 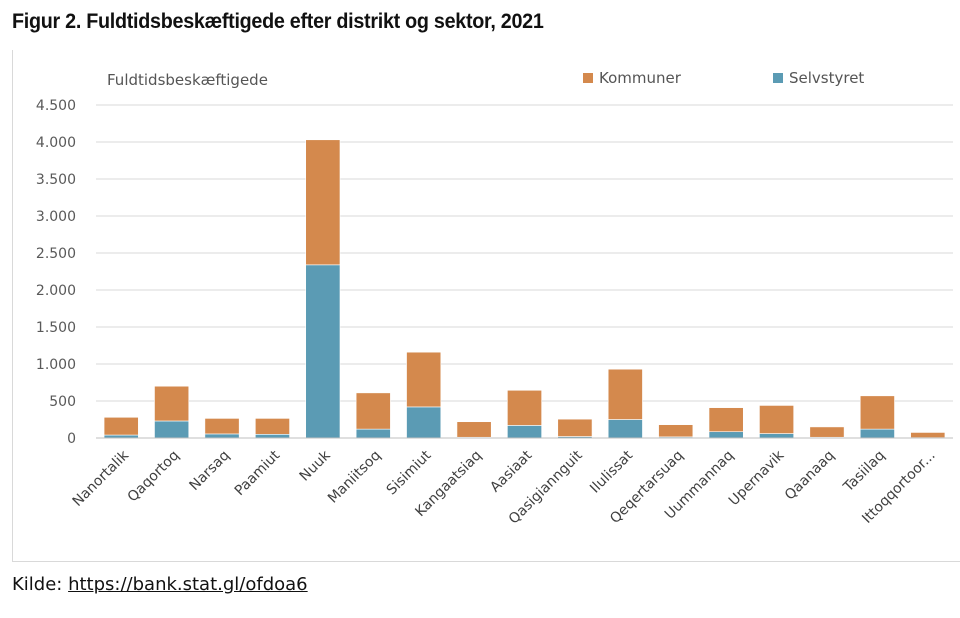 What do you see at coordinates (56, 328) in the screenshot?
I see `y-tick-label: 1.500` at bounding box center [56, 328].